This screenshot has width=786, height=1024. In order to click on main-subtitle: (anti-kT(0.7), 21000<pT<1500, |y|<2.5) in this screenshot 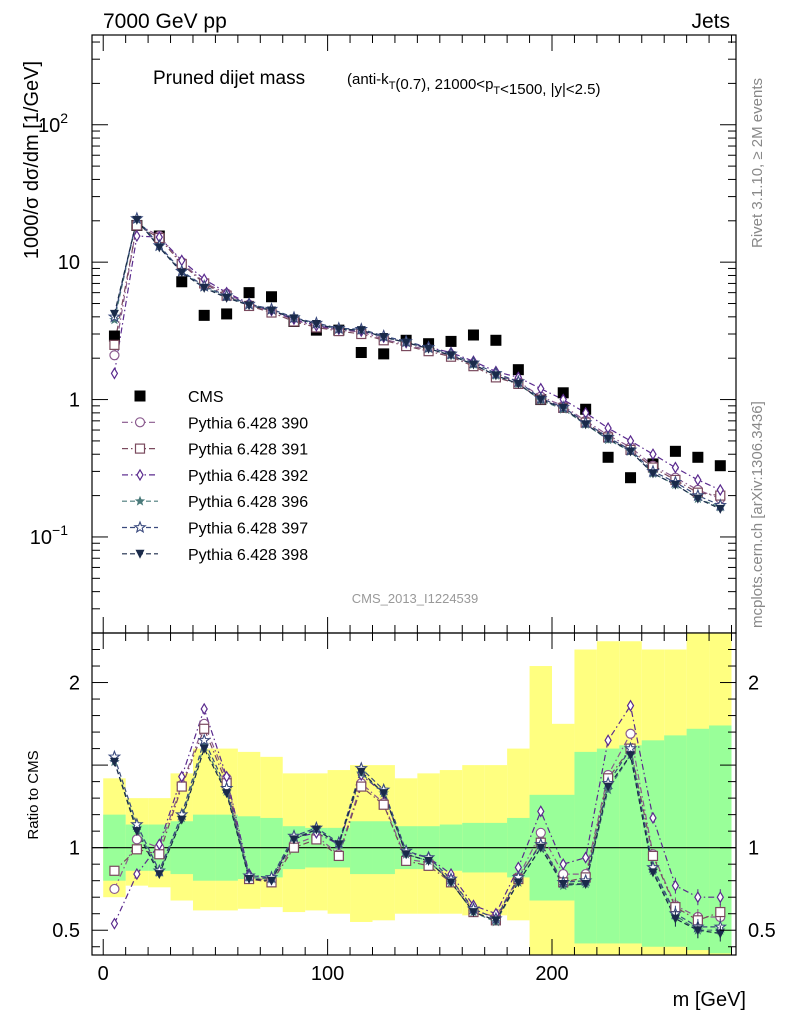, I will do `click(474, 84)`.